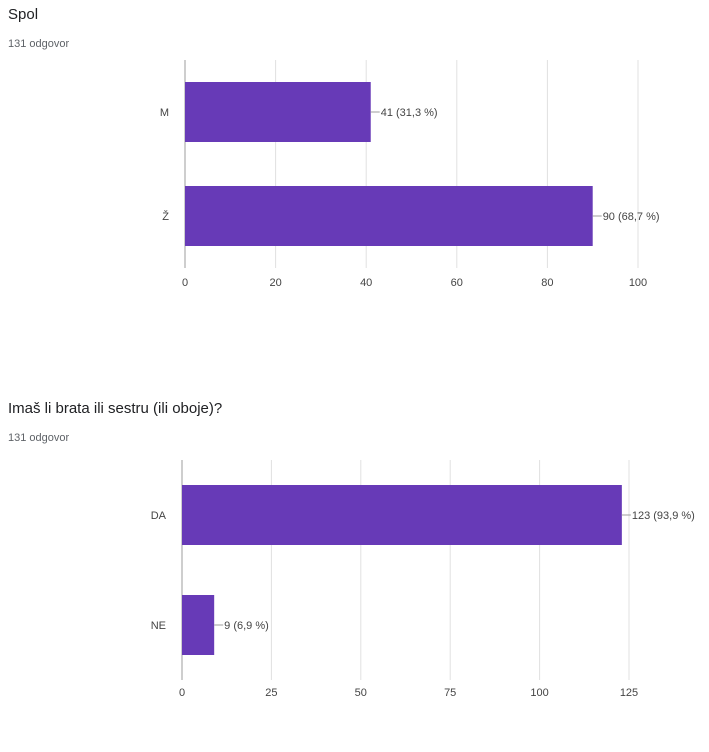  What do you see at coordinates (631, 217) in the screenshot?
I see `data-label: 90 (68,7 %)` at bounding box center [631, 217].